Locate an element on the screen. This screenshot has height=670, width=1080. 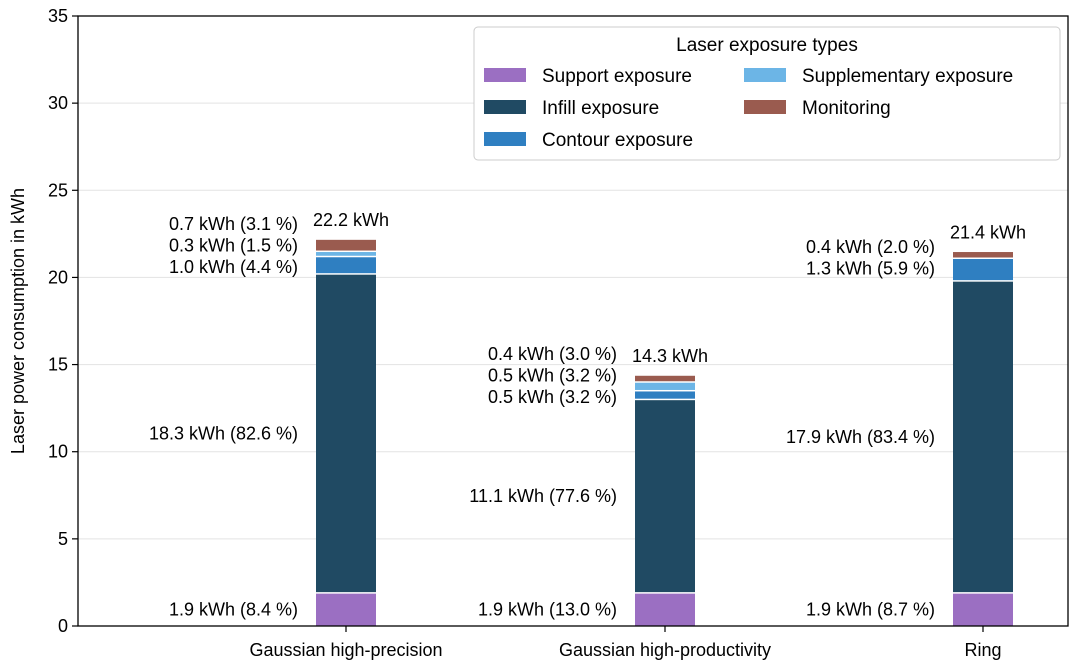
segment-label: 0.3 kWh (1.5 %) is located at coordinates (233, 246).